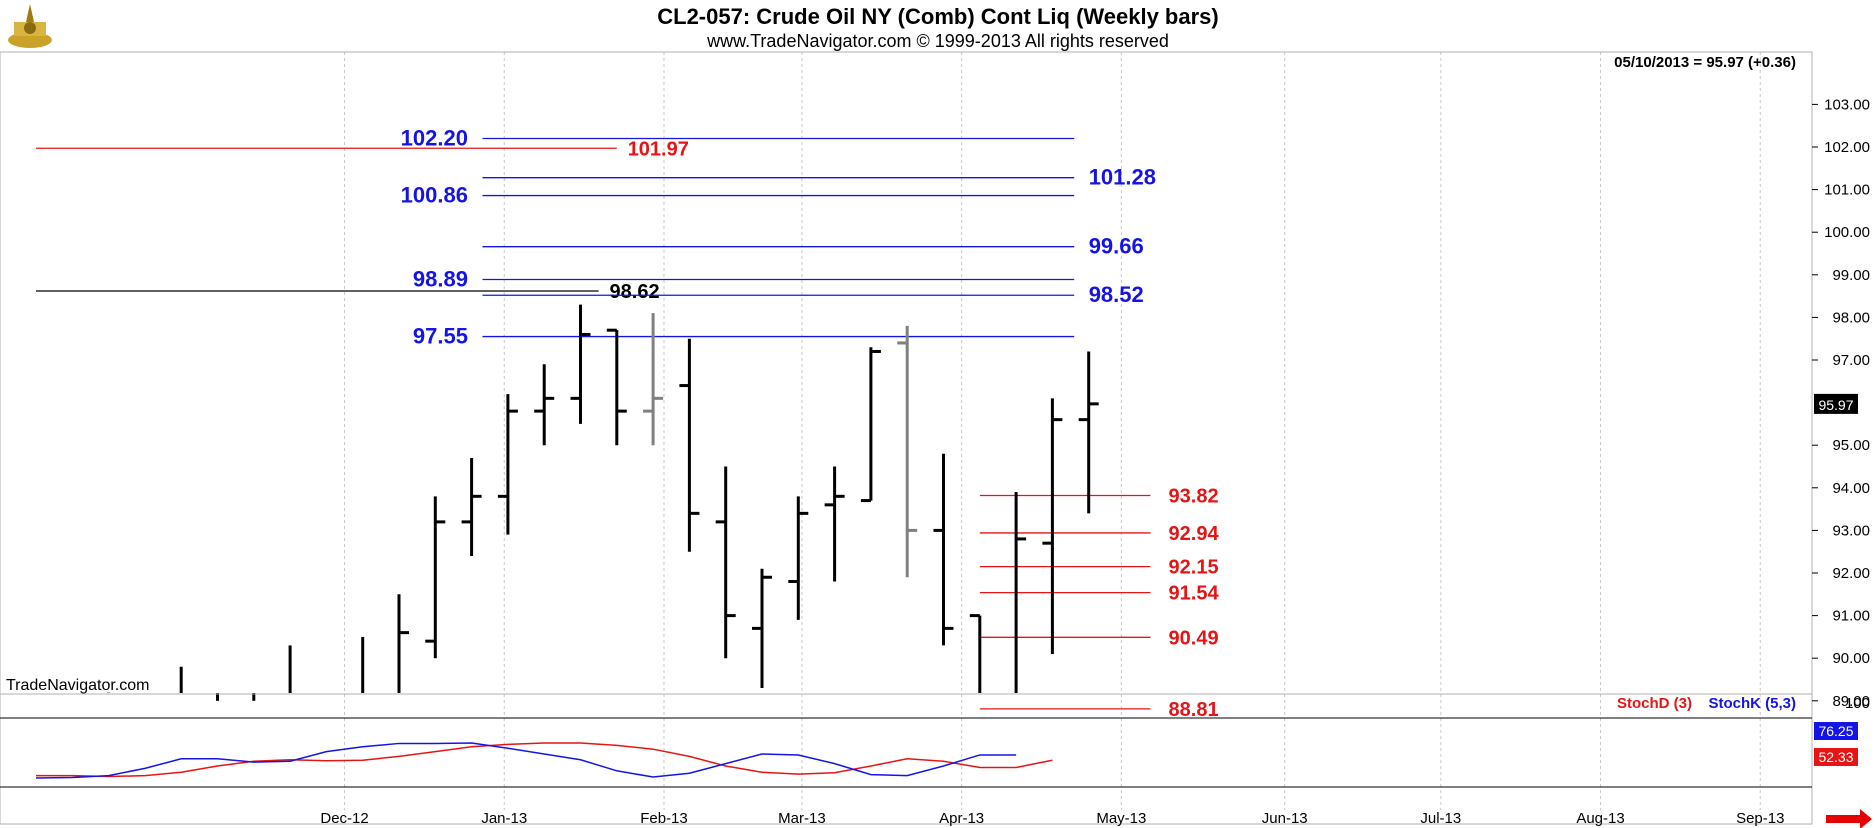 This screenshot has width=1876, height=828. I want to click on stoch-legend: StochK (5,3), so click(1752, 703).